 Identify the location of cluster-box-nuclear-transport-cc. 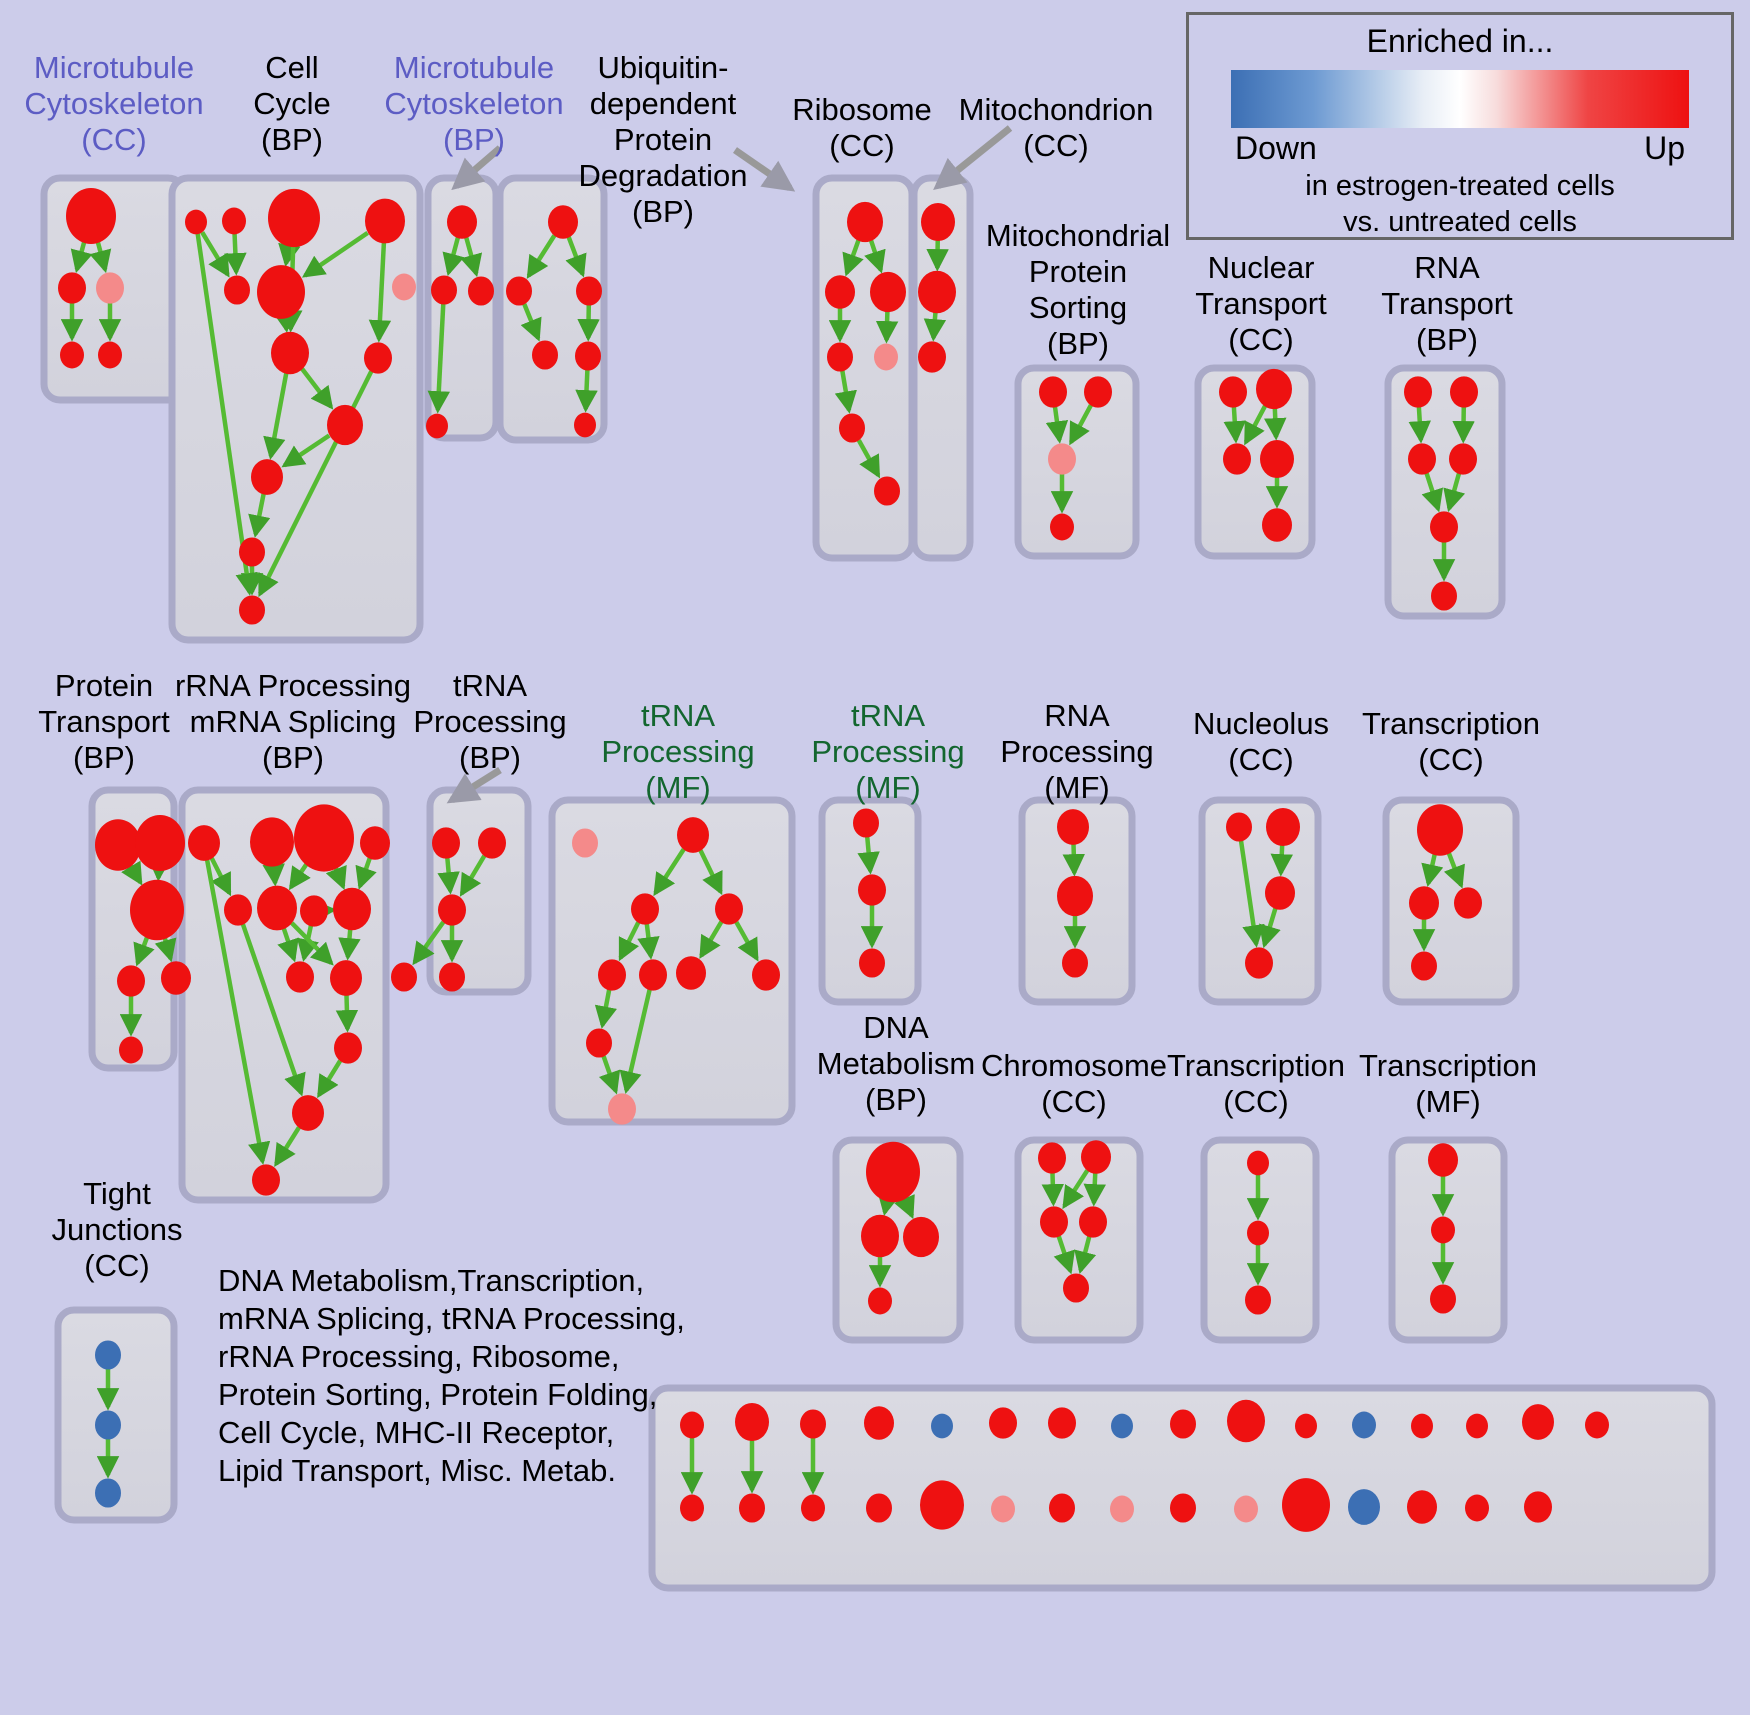
(1255, 462).